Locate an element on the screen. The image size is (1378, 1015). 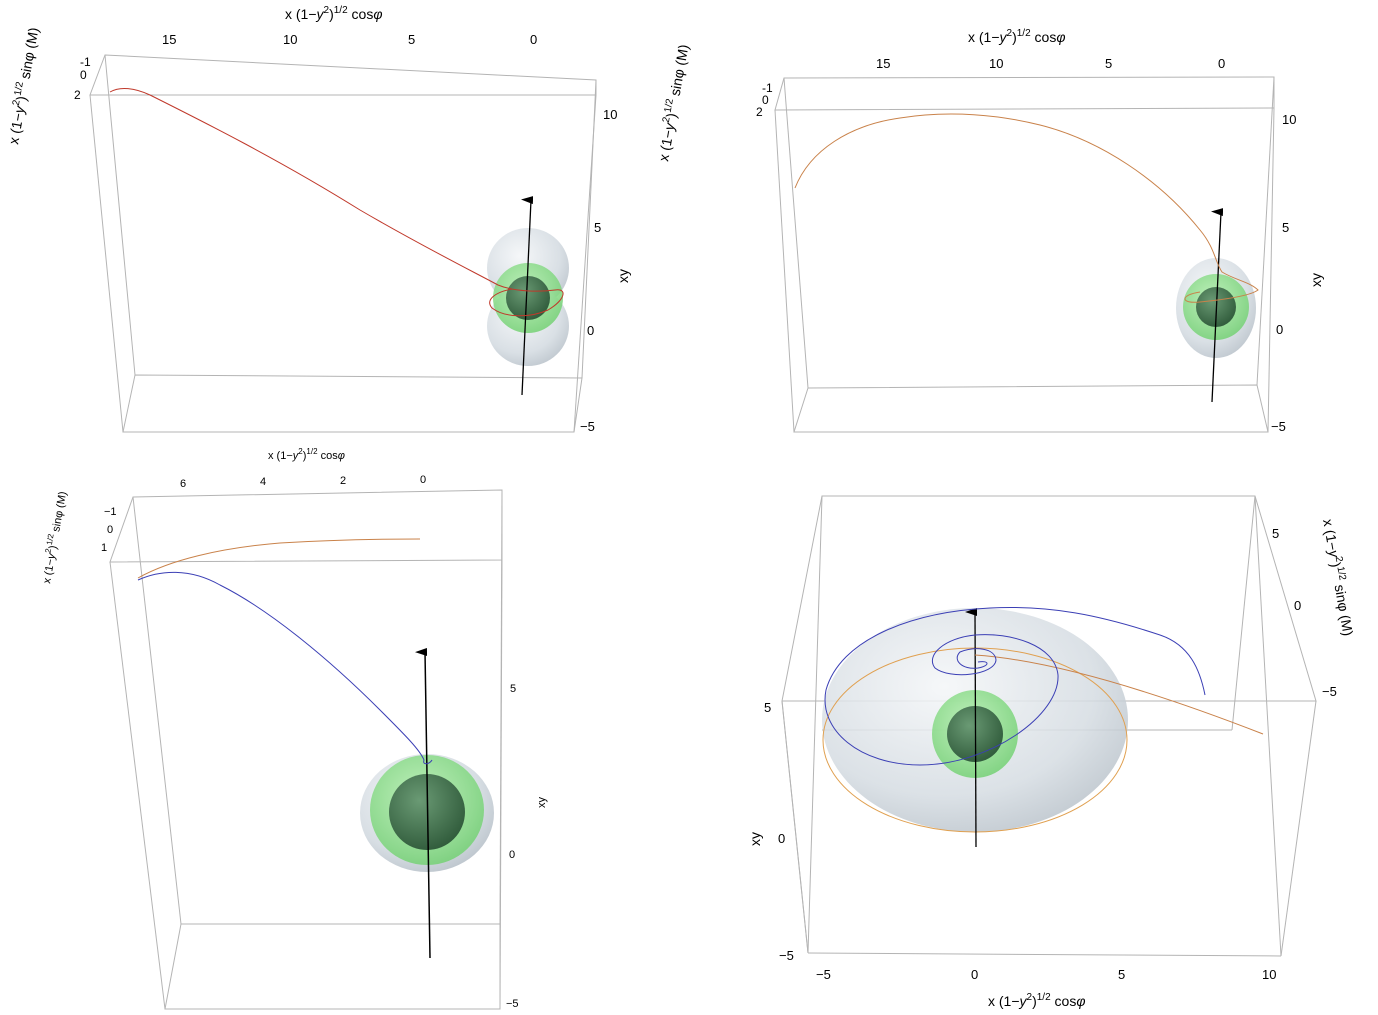
inner-horizon is located at coordinates (528, 298).